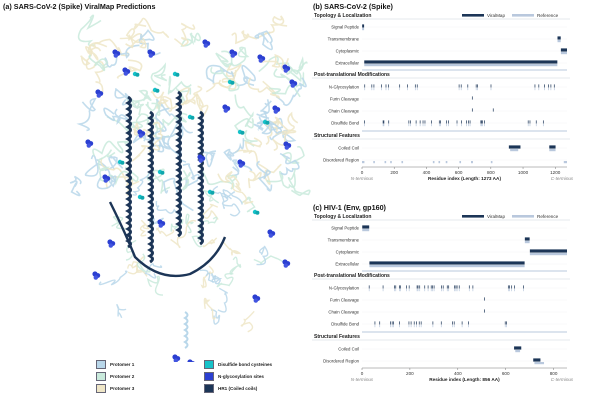  Describe the element at coordinates (464, 379) in the screenshot. I see `env-x-axis-label: Residue index (Length: 856 AA)` at that location.